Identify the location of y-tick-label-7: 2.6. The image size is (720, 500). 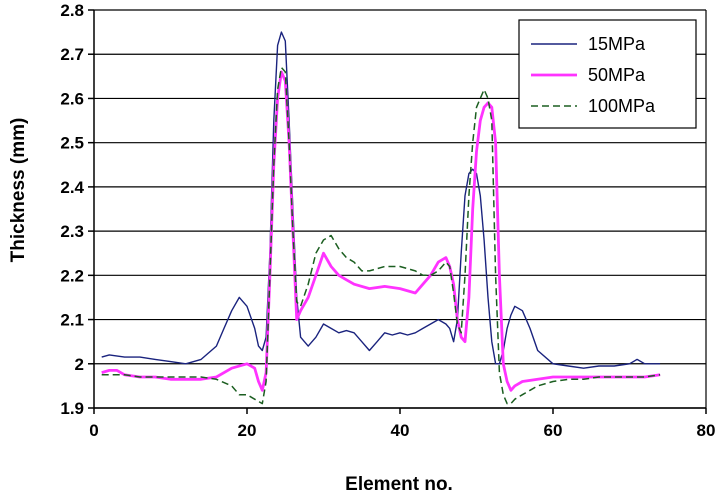
(72, 98).